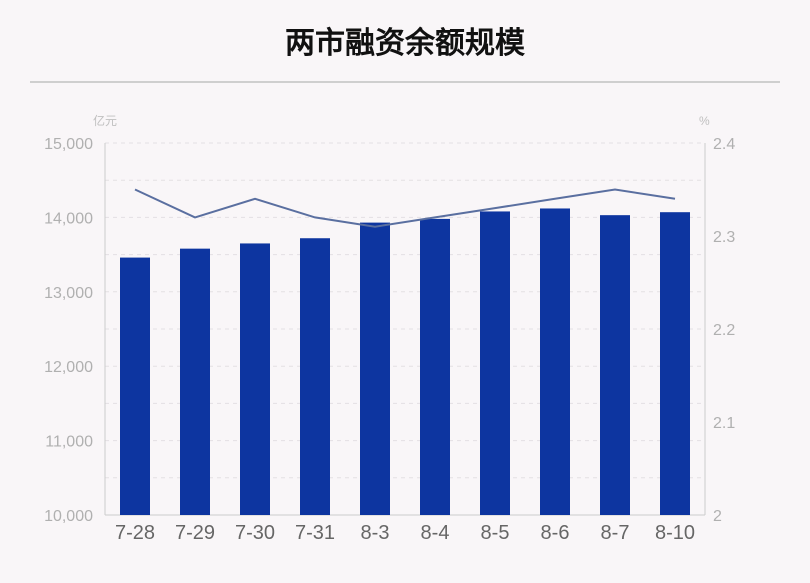 The image size is (810, 583). Describe the element at coordinates (68, 293) in the screenshot. I see `left-tick-label: 13,000` at that location.